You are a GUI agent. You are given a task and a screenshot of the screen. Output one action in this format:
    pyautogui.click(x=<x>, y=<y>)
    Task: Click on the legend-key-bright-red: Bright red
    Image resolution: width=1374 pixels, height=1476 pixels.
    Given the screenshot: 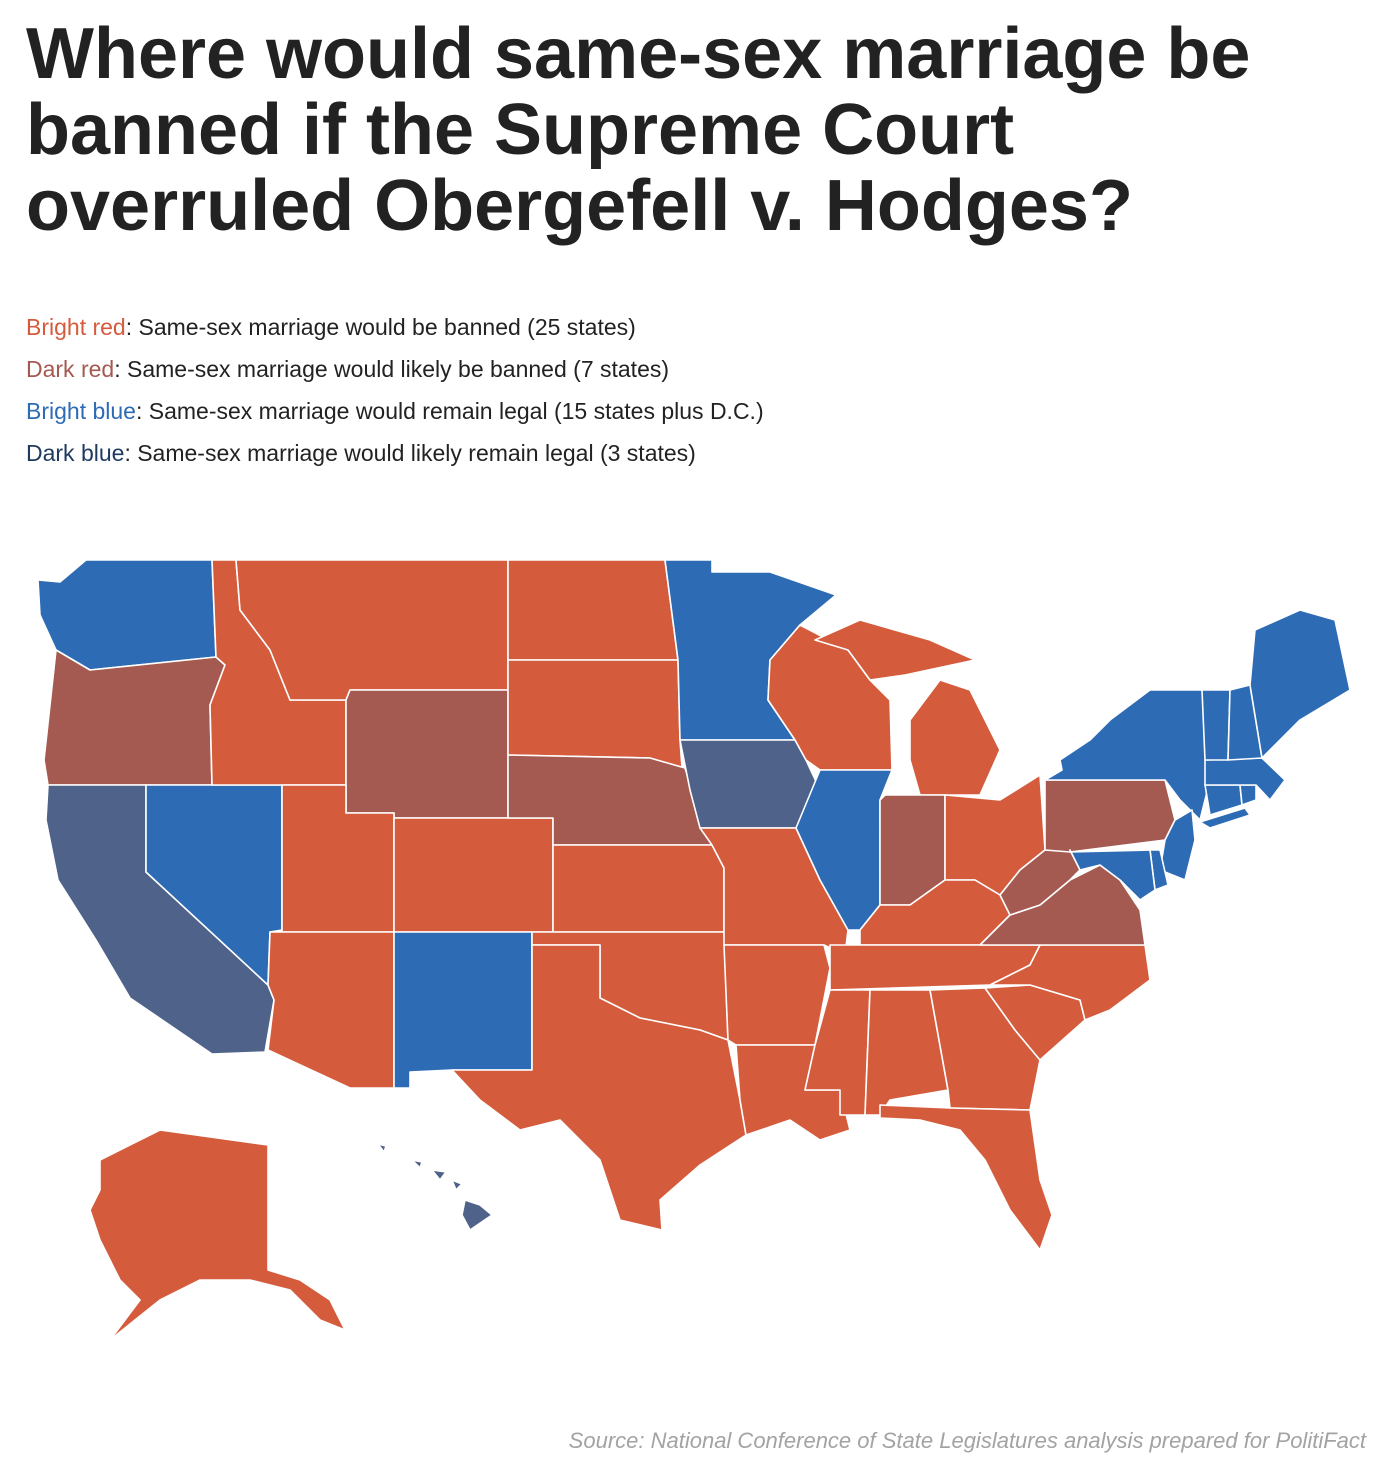 What is the action you would take?
    pyautogui.click(x=76, y=327)
    